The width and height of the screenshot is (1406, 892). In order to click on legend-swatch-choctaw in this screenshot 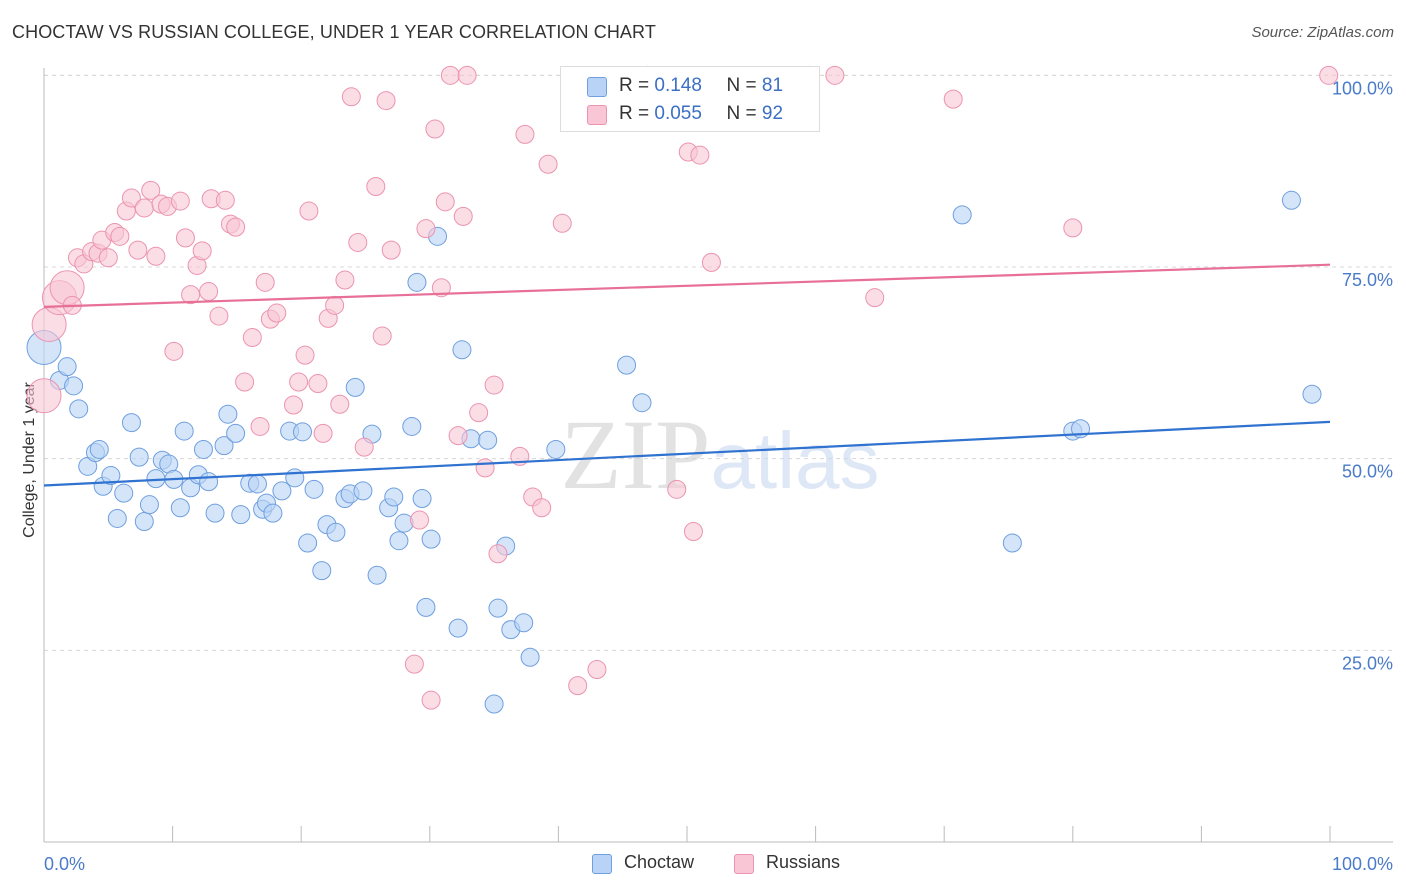, I will do `click(602, 864)`.